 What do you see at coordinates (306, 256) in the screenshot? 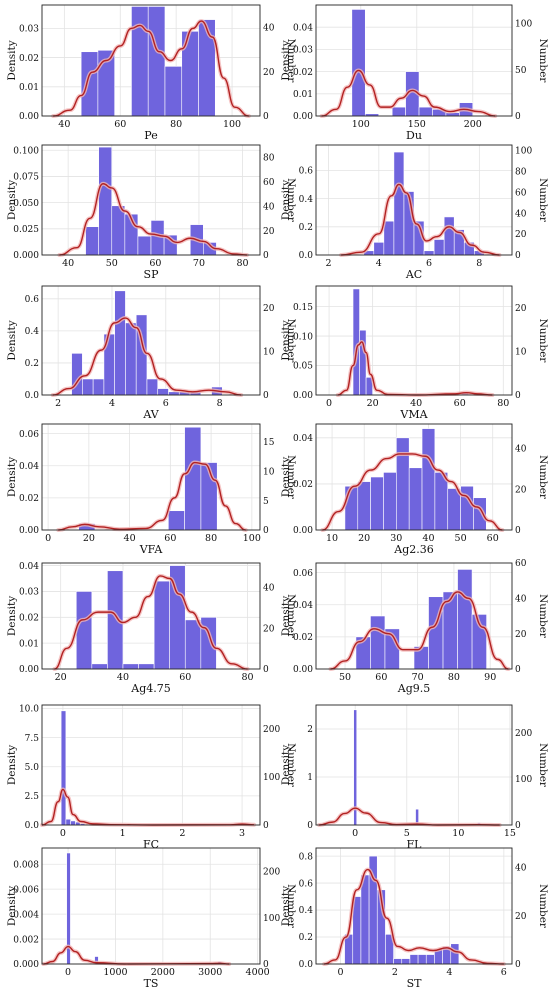
I see `y-tick-label: 0.0` at bounding box center [306, 256].